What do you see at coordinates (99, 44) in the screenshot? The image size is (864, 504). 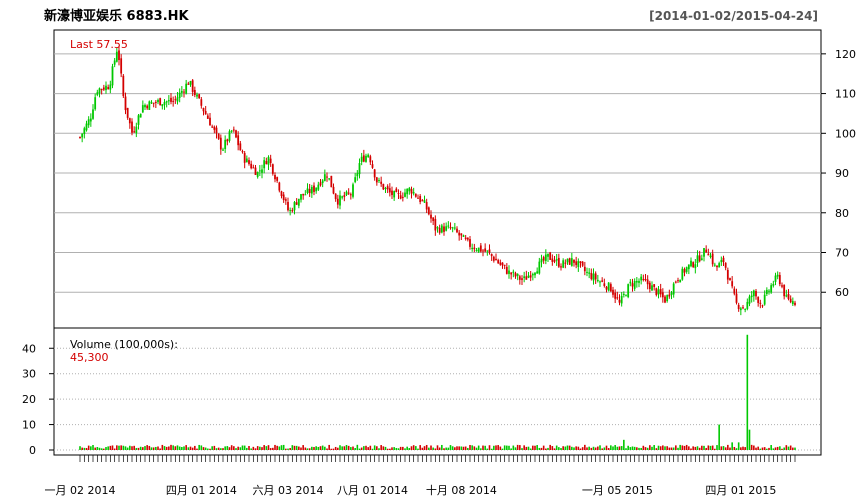 I see `last-price-label: Last 57.55` at bounding box center [99, 44].